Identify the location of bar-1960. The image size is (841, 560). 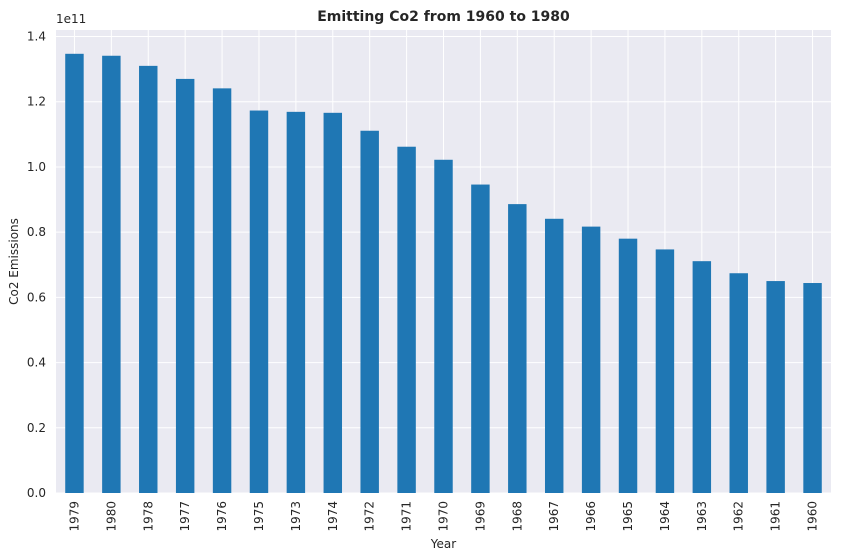
(812, 388).